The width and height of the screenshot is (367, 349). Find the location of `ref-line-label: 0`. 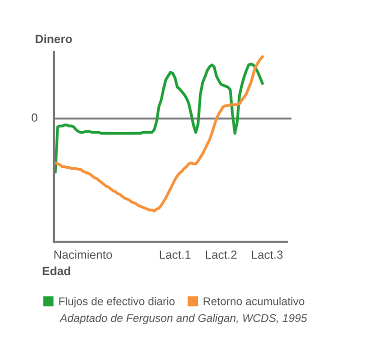

ref-line-label: 0 is located at coordinates (35, 117).